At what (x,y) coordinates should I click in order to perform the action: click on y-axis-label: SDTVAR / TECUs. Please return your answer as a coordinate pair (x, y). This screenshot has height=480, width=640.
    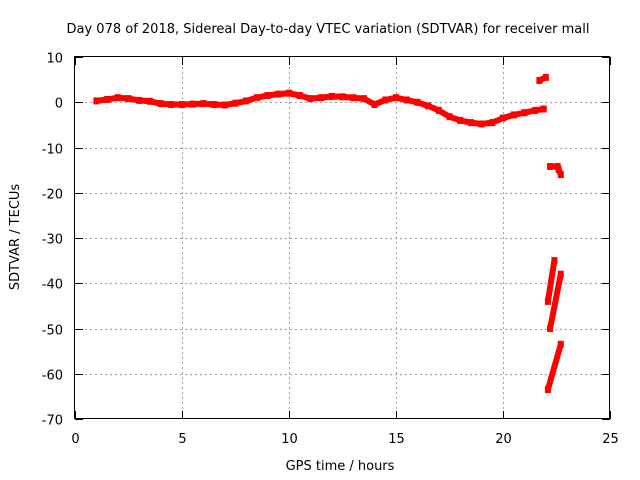
    Looking at the image, I should click on (15, 237).